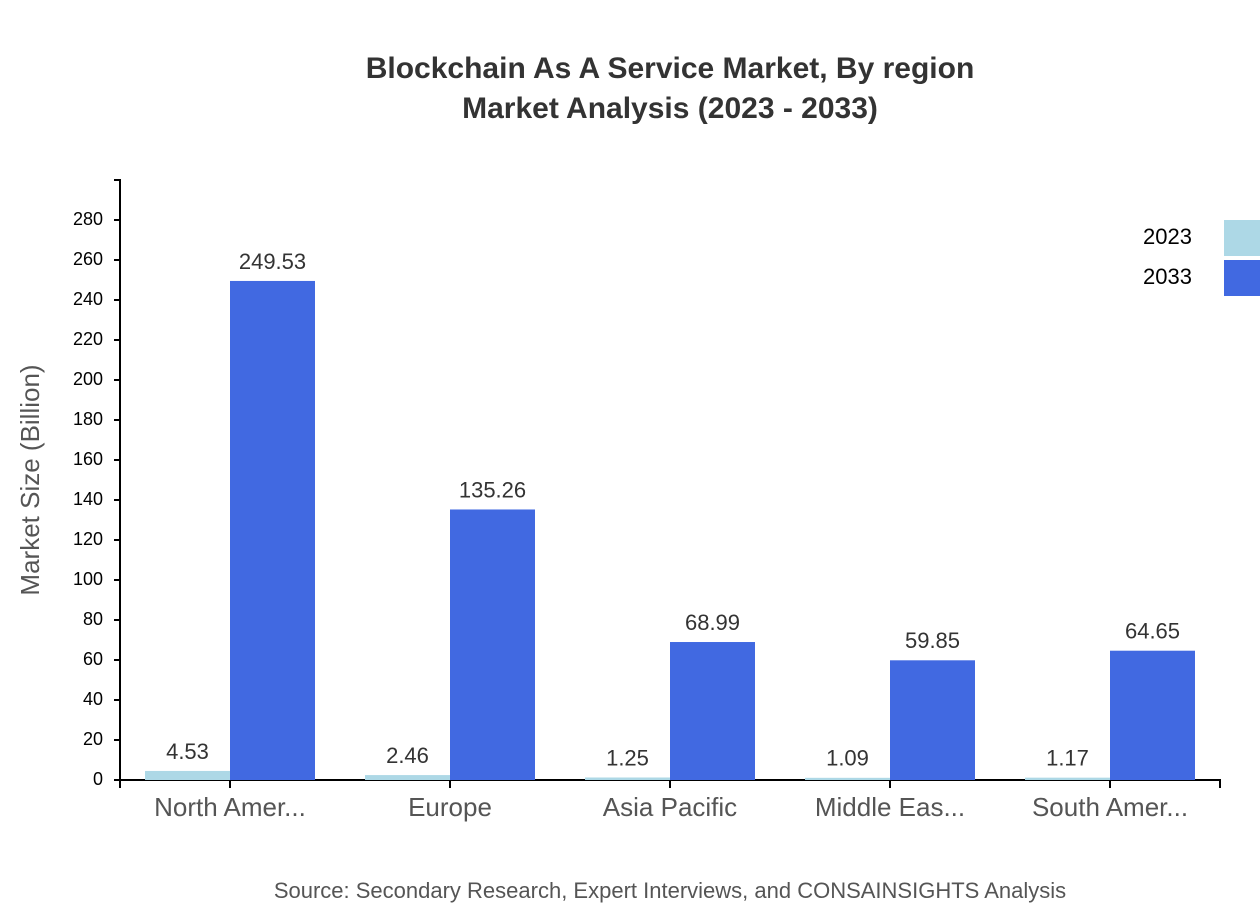 Image resolution: width=1260 pixels, height=920 pixels. What do you see at coordinates (1152, 631) in the screenshot?
I see `value-label: 64.65` at bounding box center [1152, 631].